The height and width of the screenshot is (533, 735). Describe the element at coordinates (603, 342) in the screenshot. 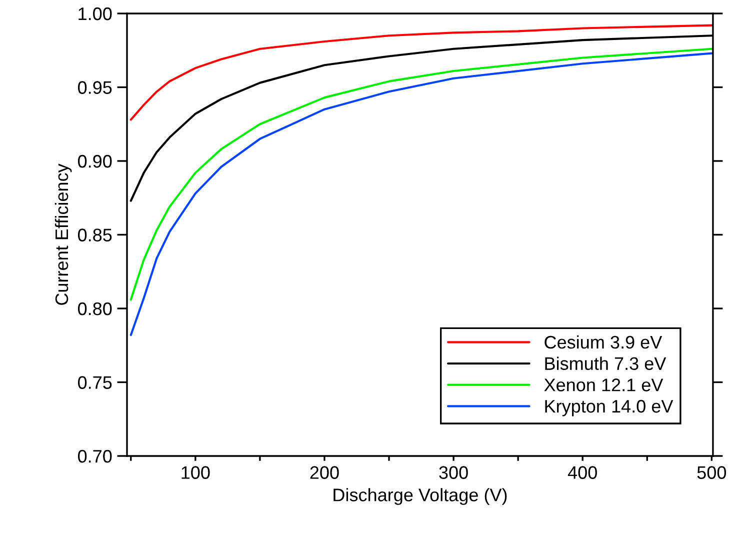

I see `legend-label: Cesium 3.9 eV` at that location.